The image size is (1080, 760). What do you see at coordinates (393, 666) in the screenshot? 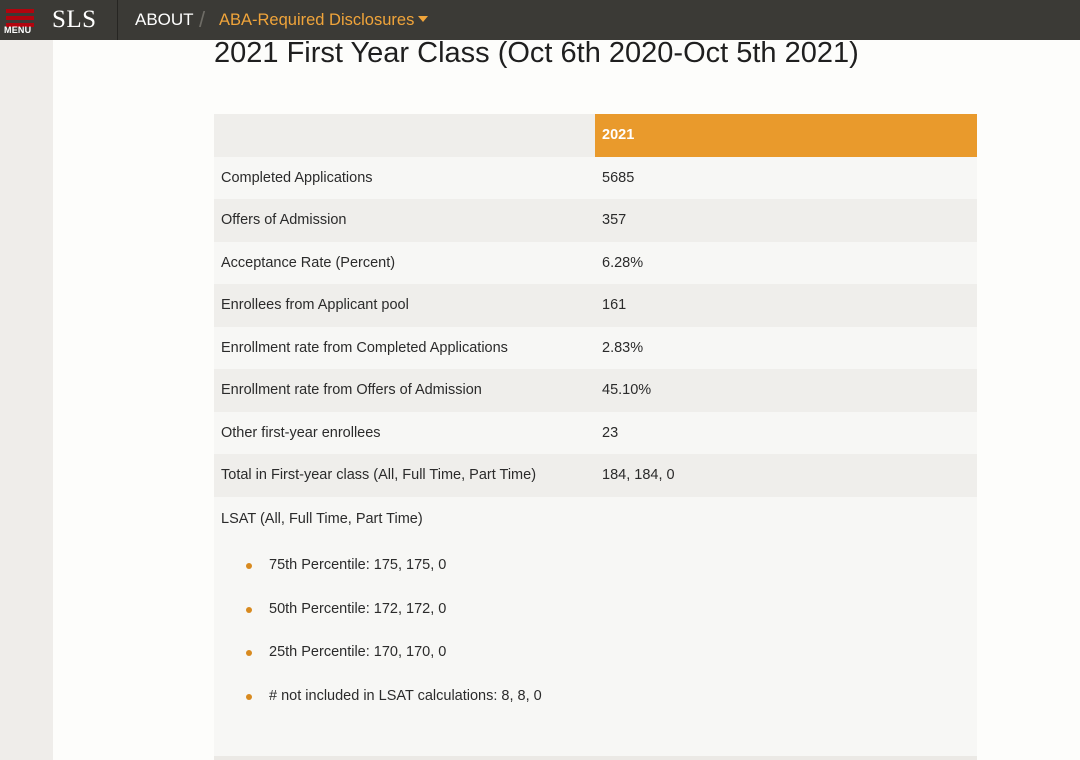
I see `list-item: 25th Percentile: 170, 170, 0` at bounding box center [393, 666].